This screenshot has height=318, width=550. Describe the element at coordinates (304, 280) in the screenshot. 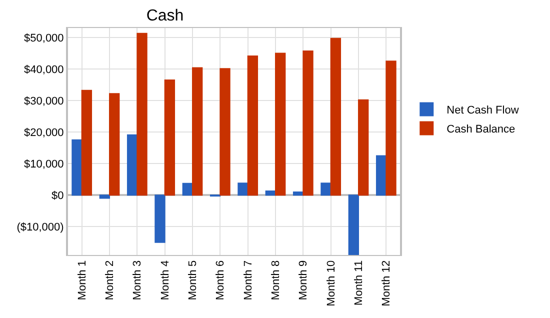

I see `x-tick-label: Month 9` at that location.